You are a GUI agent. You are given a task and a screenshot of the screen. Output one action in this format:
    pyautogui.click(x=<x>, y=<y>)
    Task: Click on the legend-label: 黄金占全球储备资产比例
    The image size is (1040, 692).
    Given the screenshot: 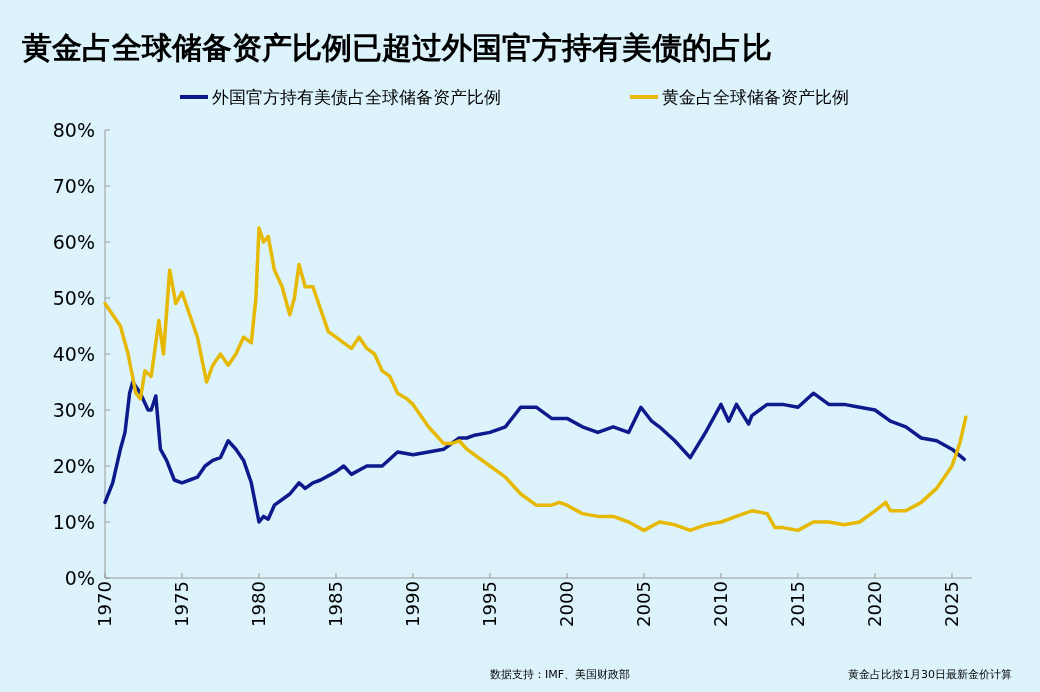 What is the action you would take?
    pyautogui.click(x=755, y=97)
    